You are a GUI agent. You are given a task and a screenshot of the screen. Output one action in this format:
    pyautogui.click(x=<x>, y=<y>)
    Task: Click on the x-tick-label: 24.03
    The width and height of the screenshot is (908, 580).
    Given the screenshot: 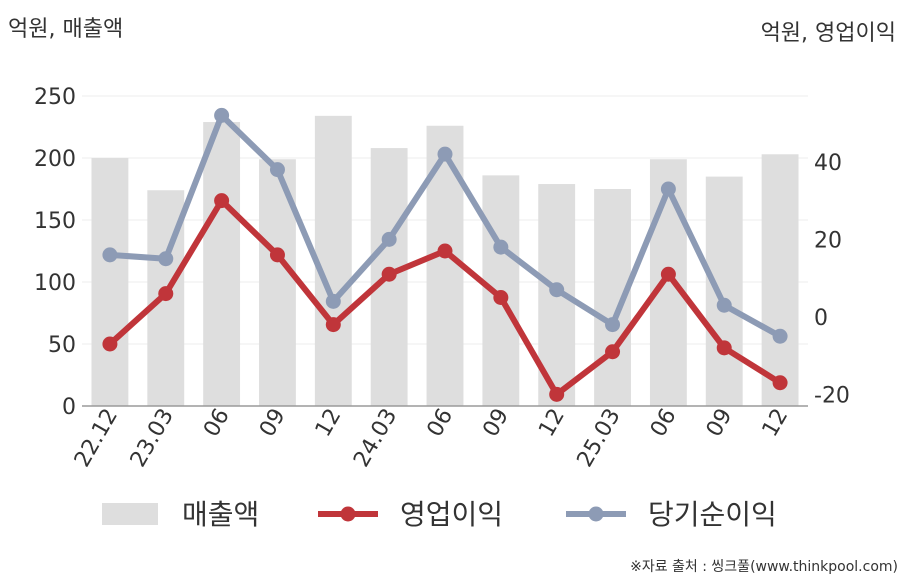 What is the action you would take?
    pyautogui.click(x=375, y=438)
    